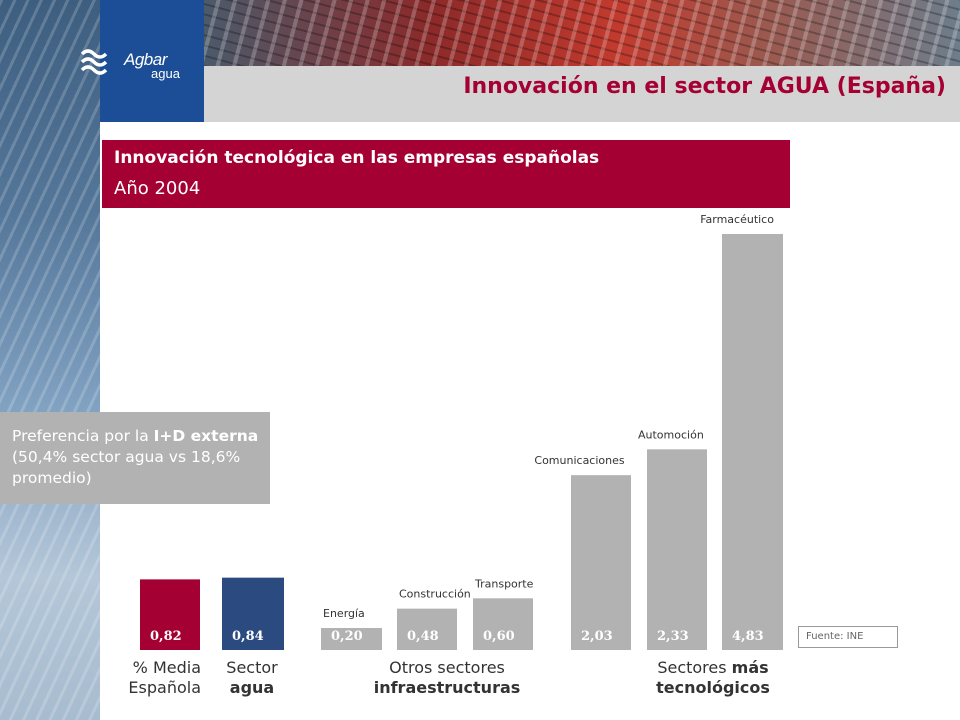 The width and height of the screenshot is (960, 720). What do you see at coordinates (499, 636) in the screenshot?
I see `value-label-transporte: 0,60` at bounding box center [499, 636].